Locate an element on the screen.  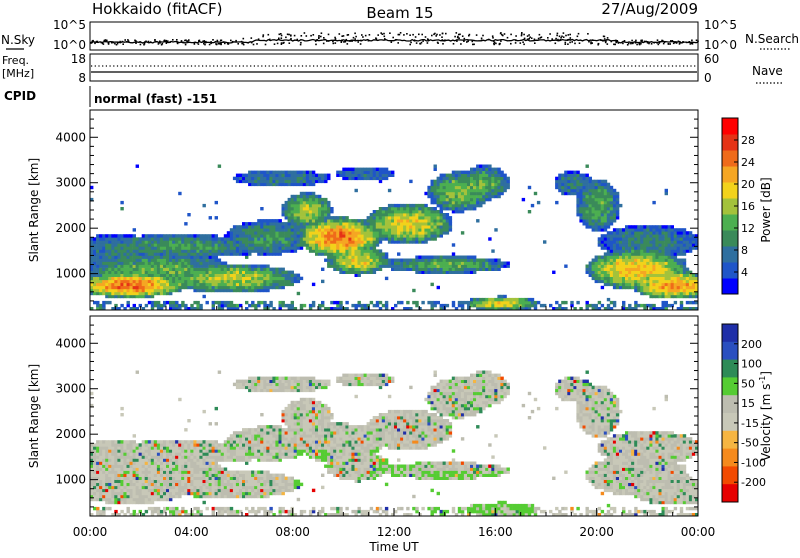
power-y-tick-label: 2000 is located at coordinates (70, 228).